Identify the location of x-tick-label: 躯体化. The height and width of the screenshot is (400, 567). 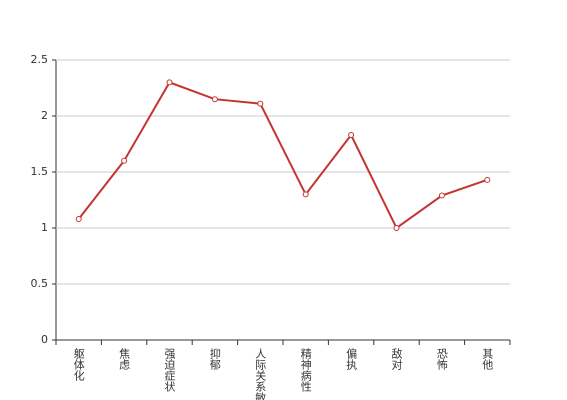
(78, 365).